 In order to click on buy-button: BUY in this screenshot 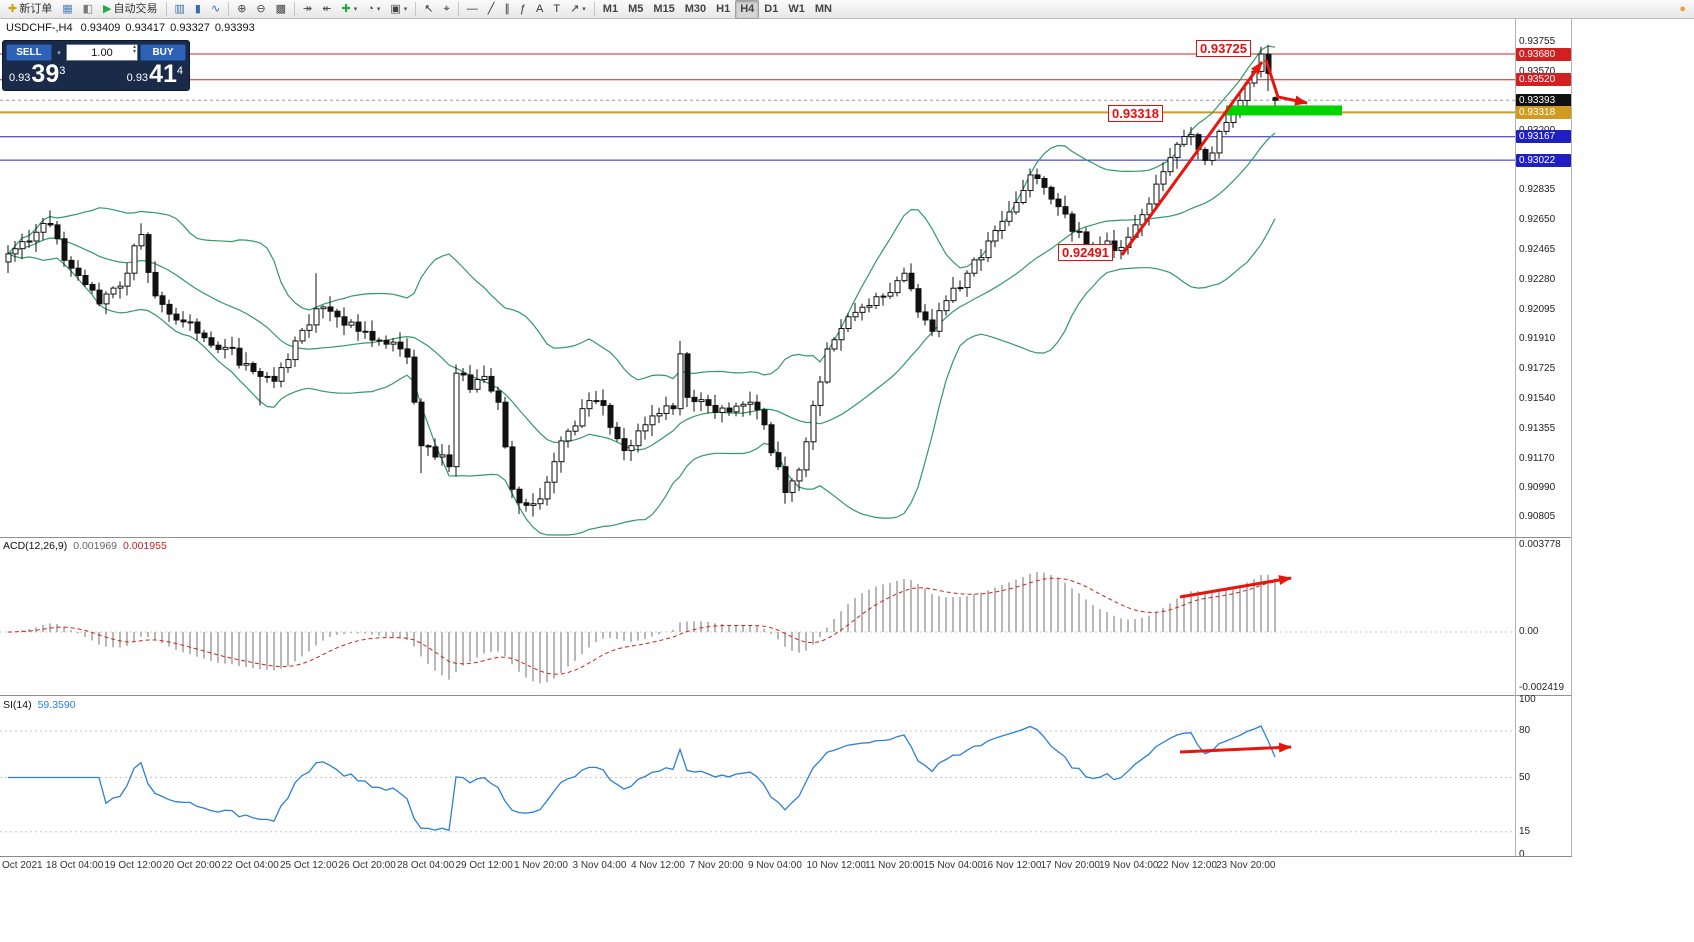, I will do `click(163, 52)`.